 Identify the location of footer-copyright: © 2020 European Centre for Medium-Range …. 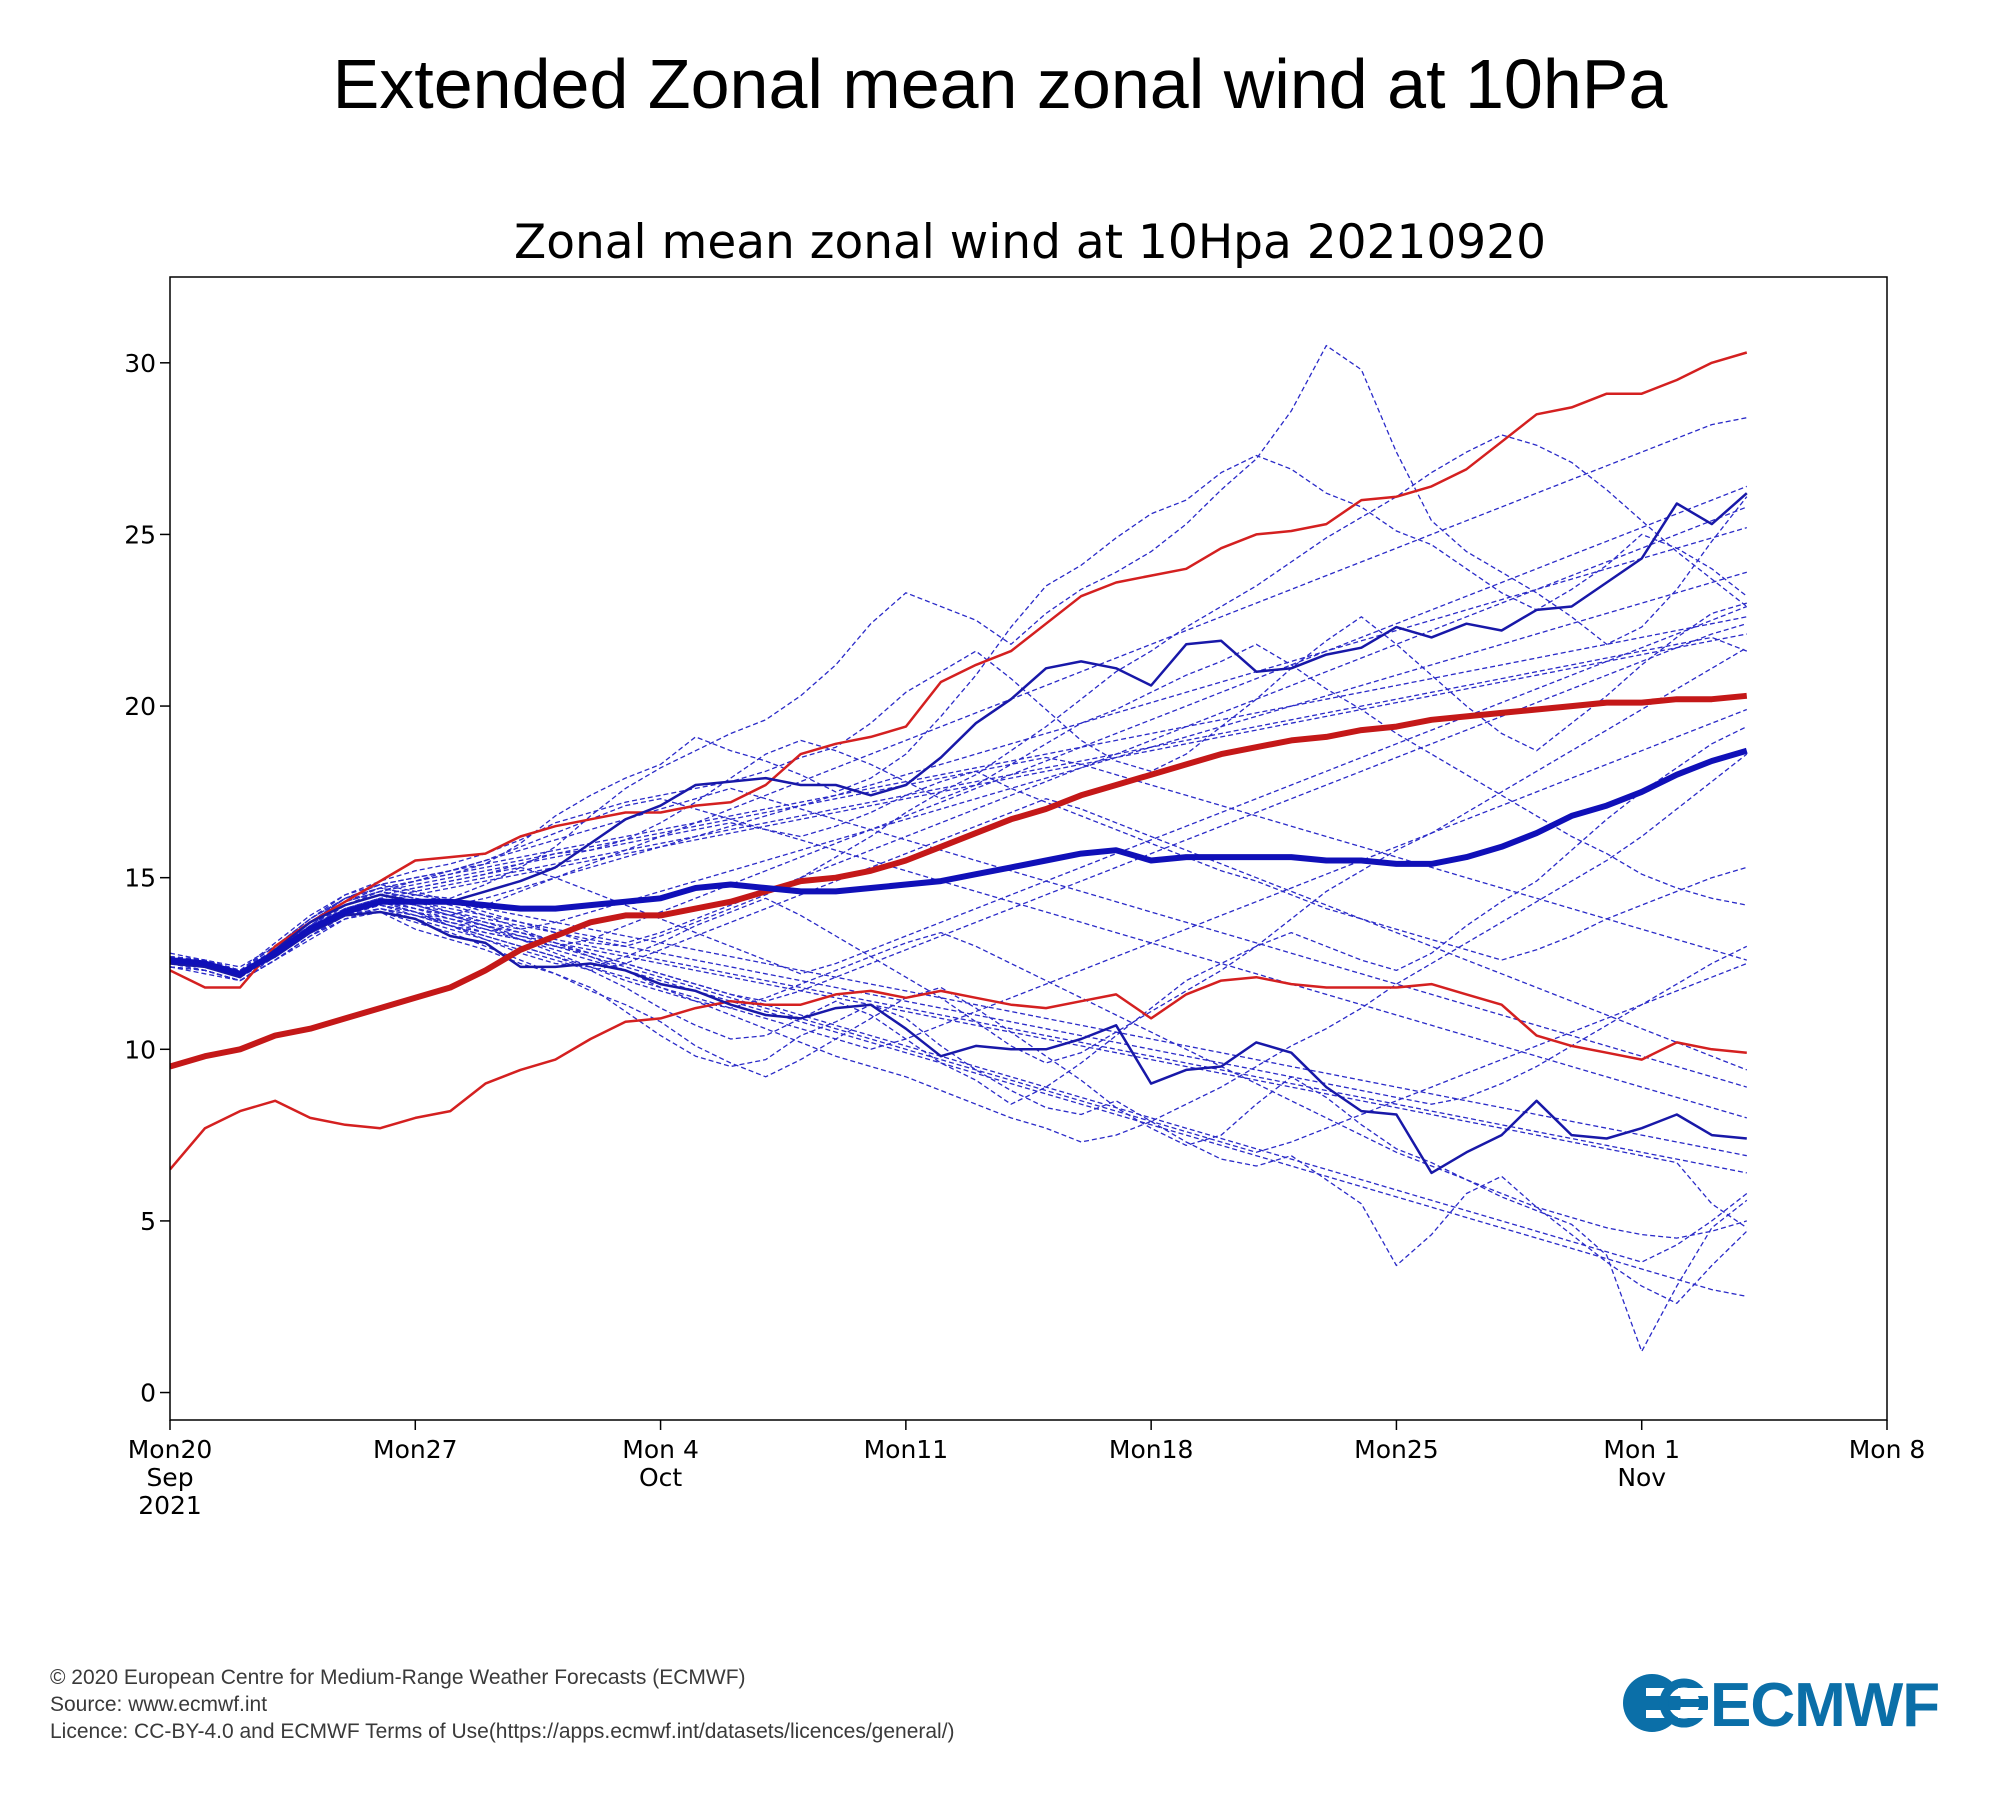
(398, 1677).